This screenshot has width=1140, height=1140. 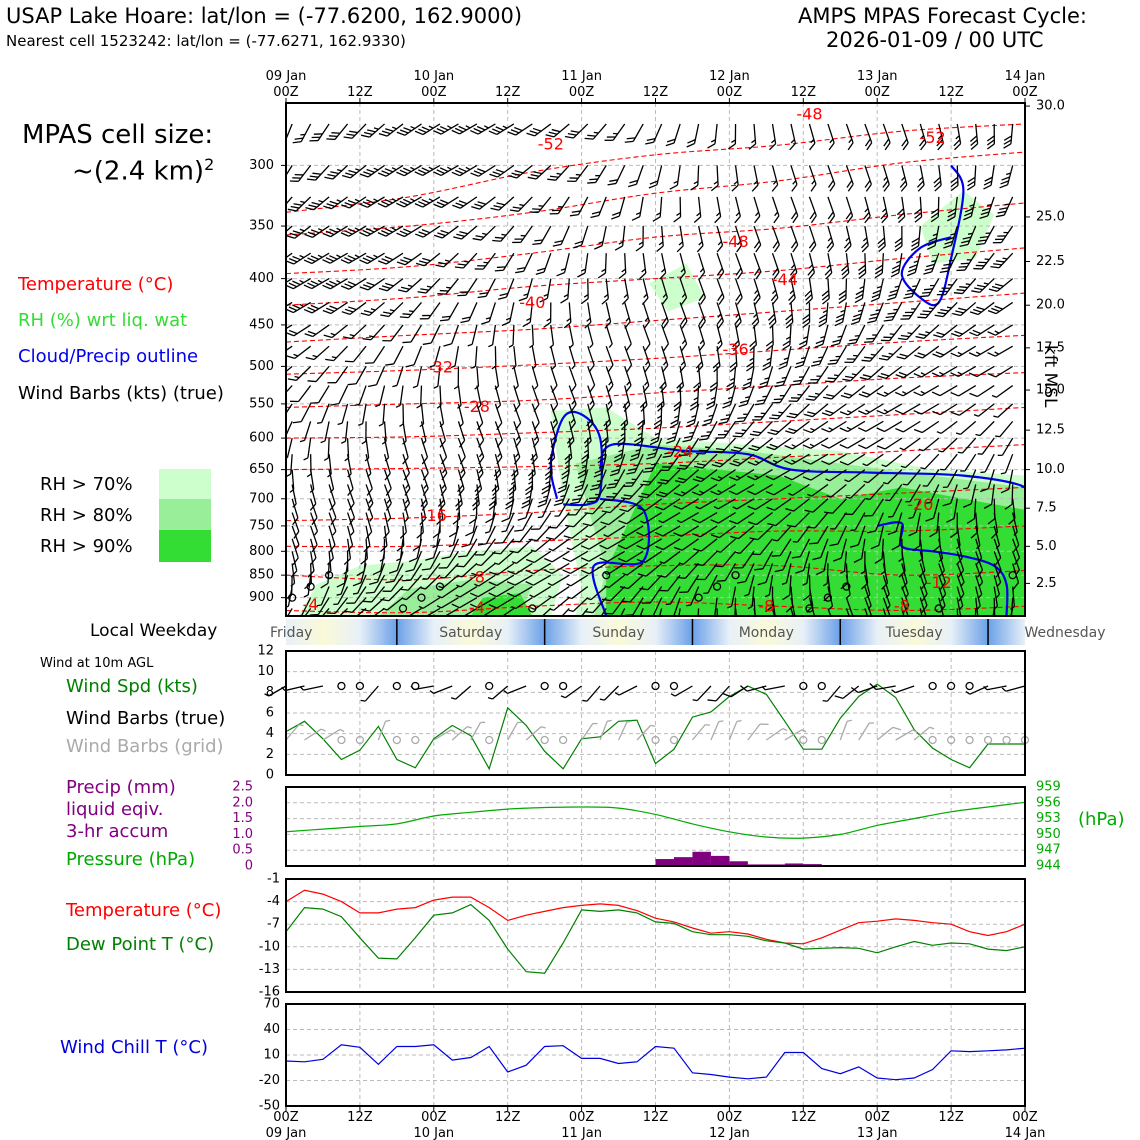 I want to click on bottom-hour-label: 12Z, so click(x=951, y=1117).